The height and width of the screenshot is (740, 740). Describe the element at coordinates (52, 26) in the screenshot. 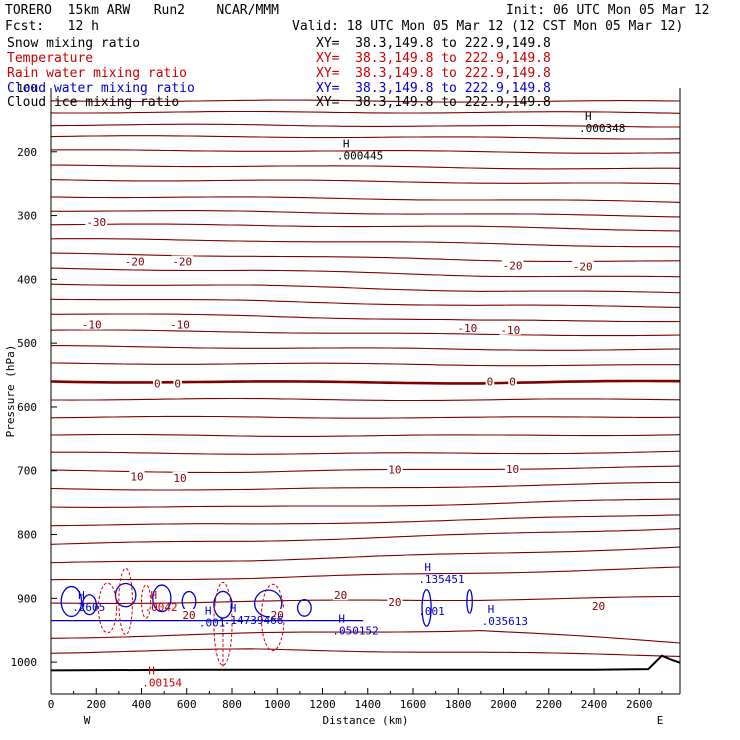

I see `forecast-hour: Fcst: 12 h` at that location.